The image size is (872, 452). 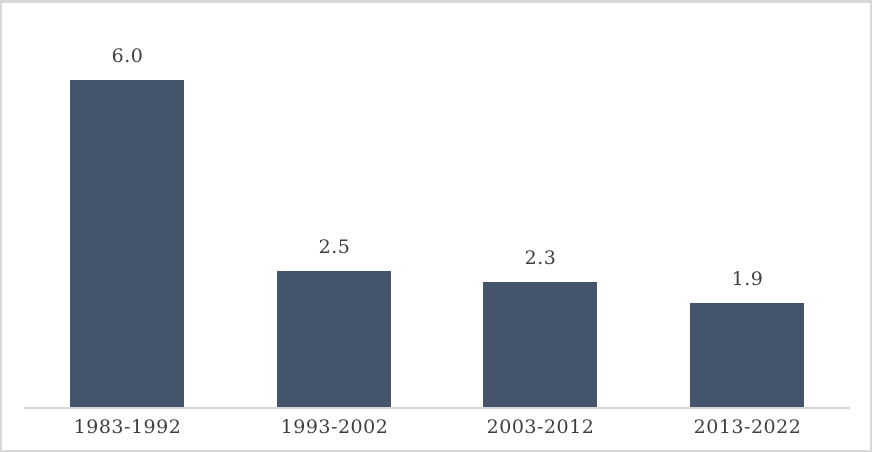 I want to click on bar-value-label: 2.5, so click(x=334, y=247).